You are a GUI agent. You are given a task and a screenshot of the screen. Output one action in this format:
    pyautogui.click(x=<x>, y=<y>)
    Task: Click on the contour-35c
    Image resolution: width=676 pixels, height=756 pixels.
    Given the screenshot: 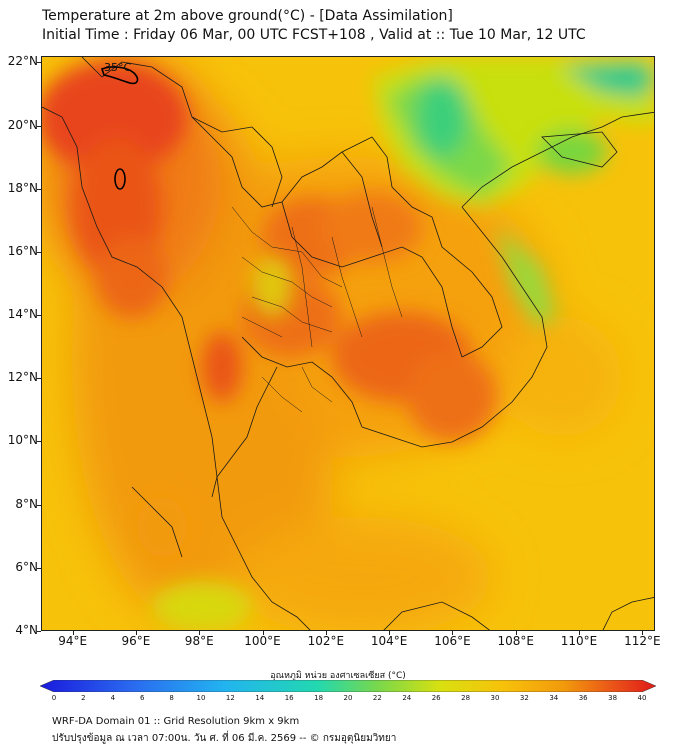 What is the action you would take?
    pyautogui.click(x=120, y=128)
    